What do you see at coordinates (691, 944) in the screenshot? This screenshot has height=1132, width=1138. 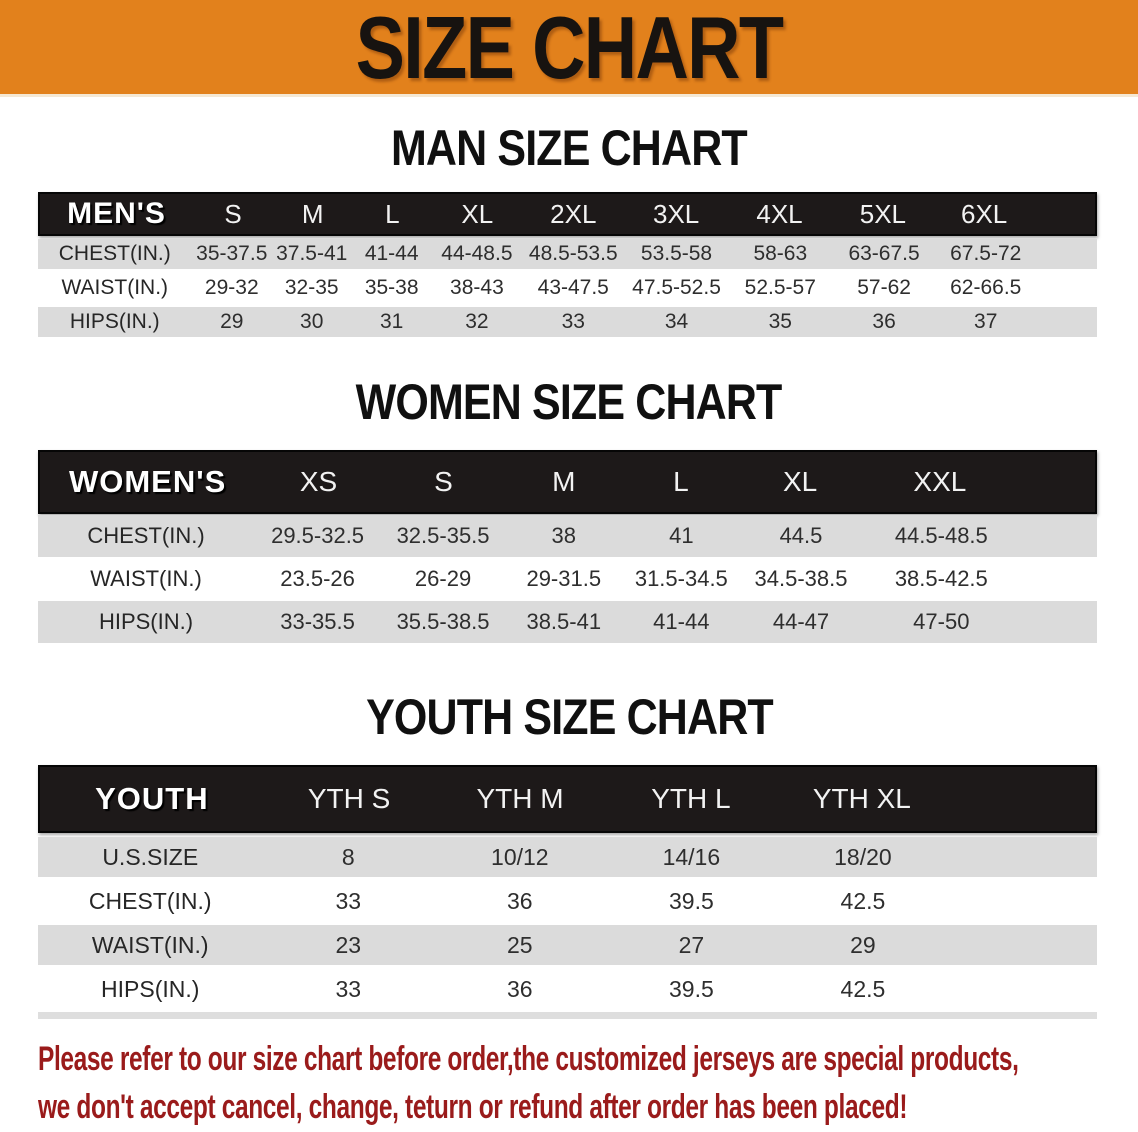 I see `cell-value: 27` at bounding box center [691, 944].